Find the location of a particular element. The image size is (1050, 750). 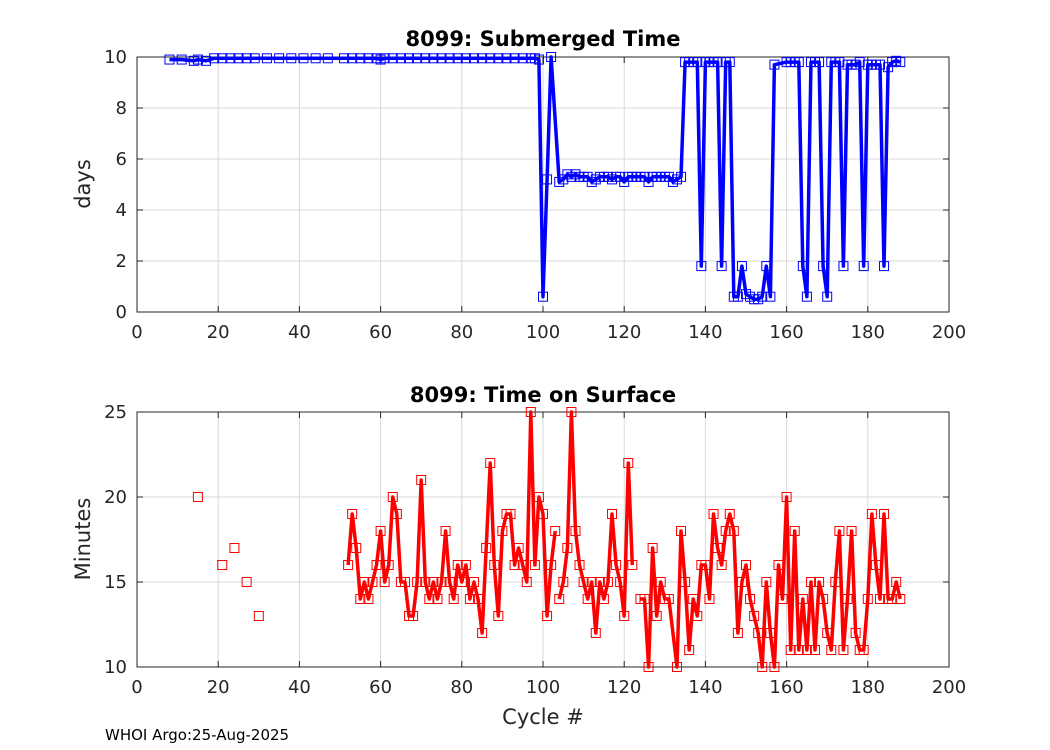

y-axis-label: Minutes is located at coordinates (83, 539).